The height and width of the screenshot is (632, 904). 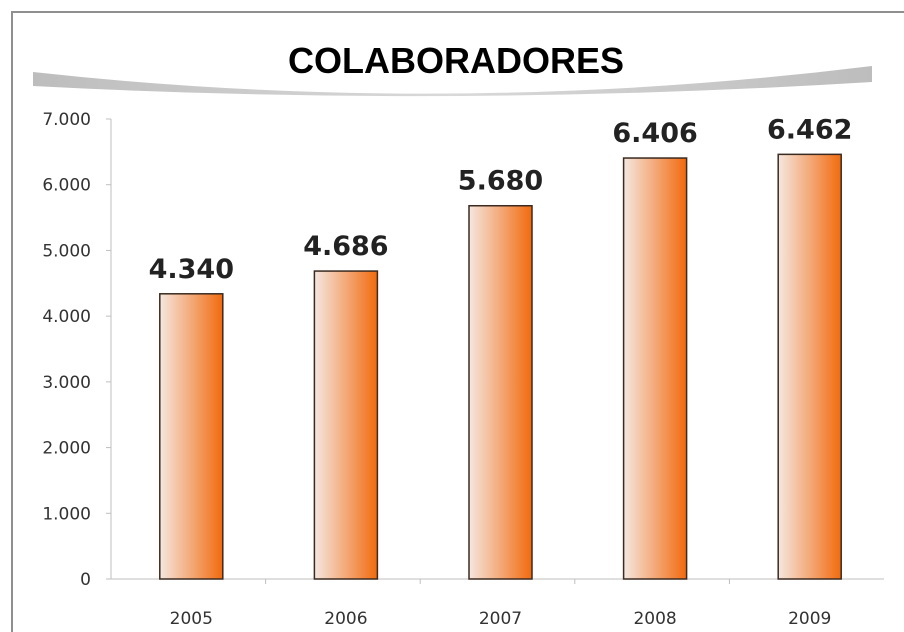 I want to click on y-tick-label: 1.000, so click(x=66, y=514).